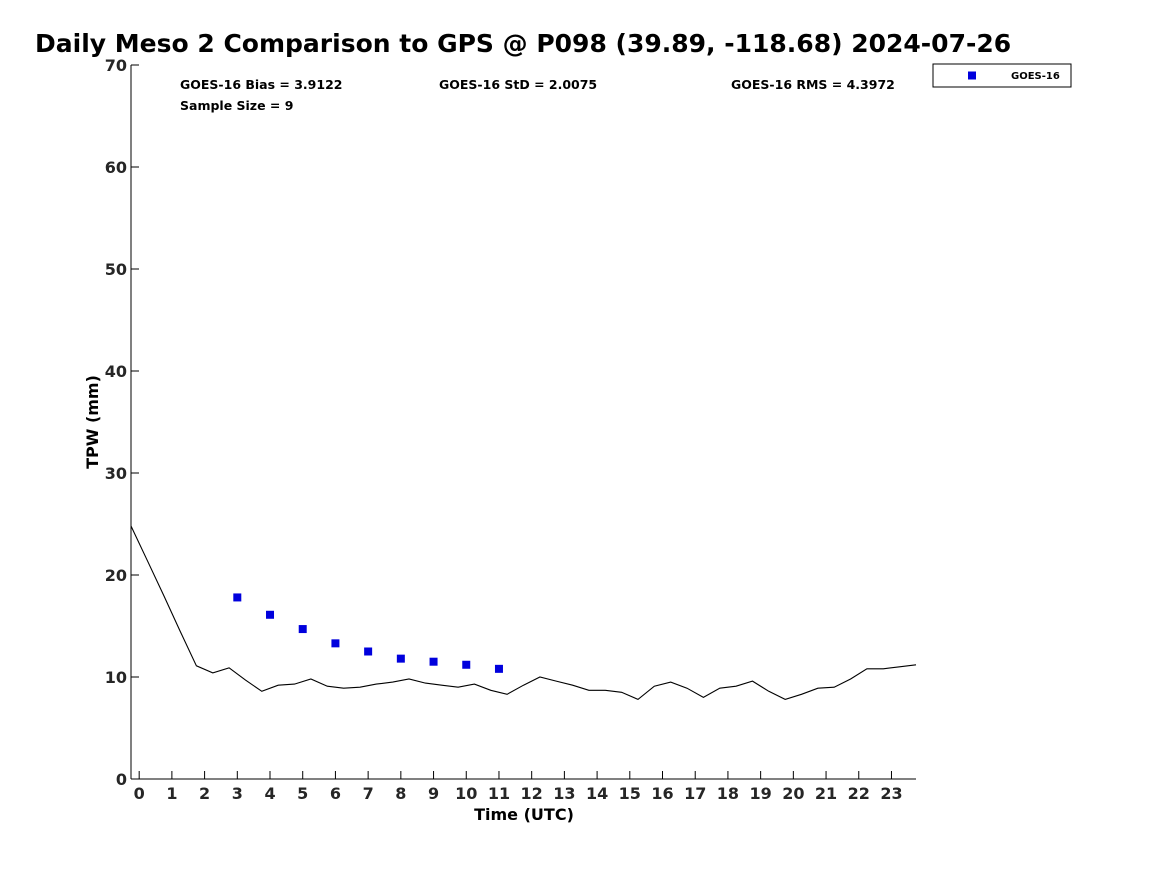 The image size is (1167, 875). What do you see at coordinates (793, 793) in the screenshot?
I see `x-tick-label: 20` at bounding box center [793, 793].